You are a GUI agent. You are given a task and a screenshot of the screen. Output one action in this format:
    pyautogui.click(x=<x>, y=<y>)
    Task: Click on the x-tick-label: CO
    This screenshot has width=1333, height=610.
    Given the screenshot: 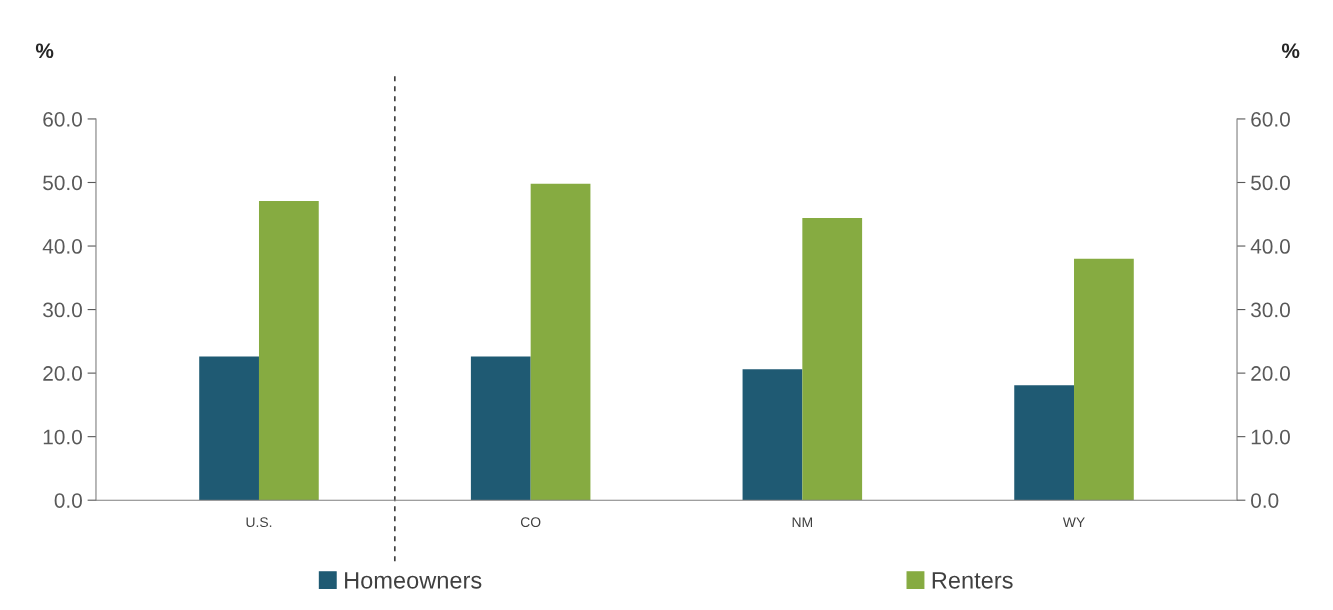 What is the action you would take?
    pyautogui.click(x=530, y=522)
    